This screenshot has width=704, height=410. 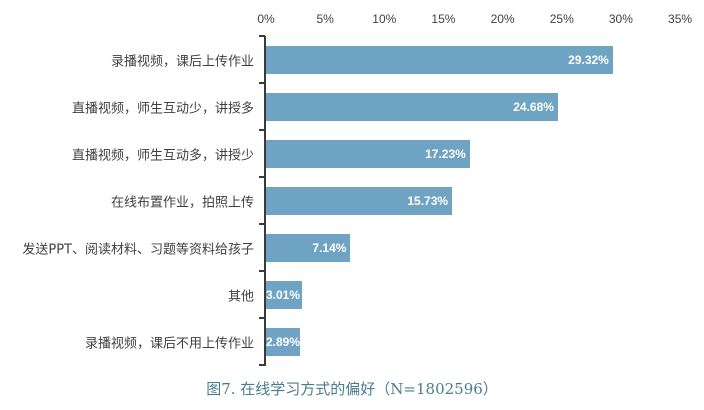 What do you see at coordinates (329, 247) in the screenshot?
I see `bar-value-label: 7.14%` at bounding box center [329, 247].